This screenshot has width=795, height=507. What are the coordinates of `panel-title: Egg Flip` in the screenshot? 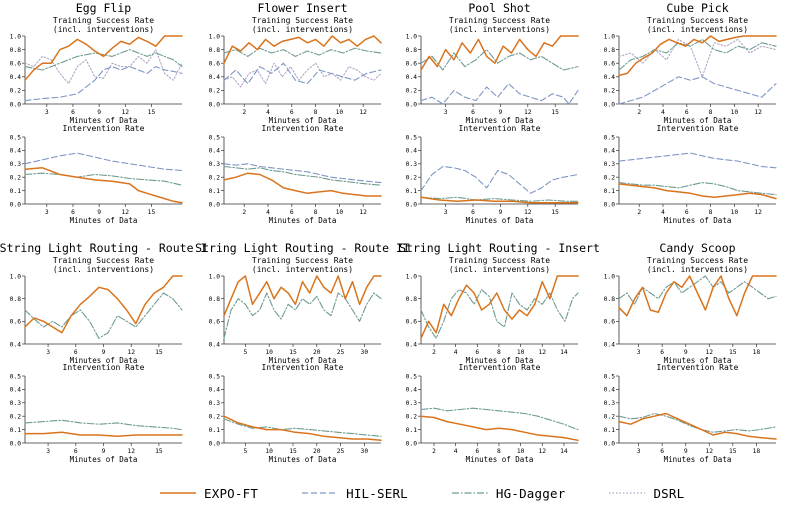 It's located at (103, 8).